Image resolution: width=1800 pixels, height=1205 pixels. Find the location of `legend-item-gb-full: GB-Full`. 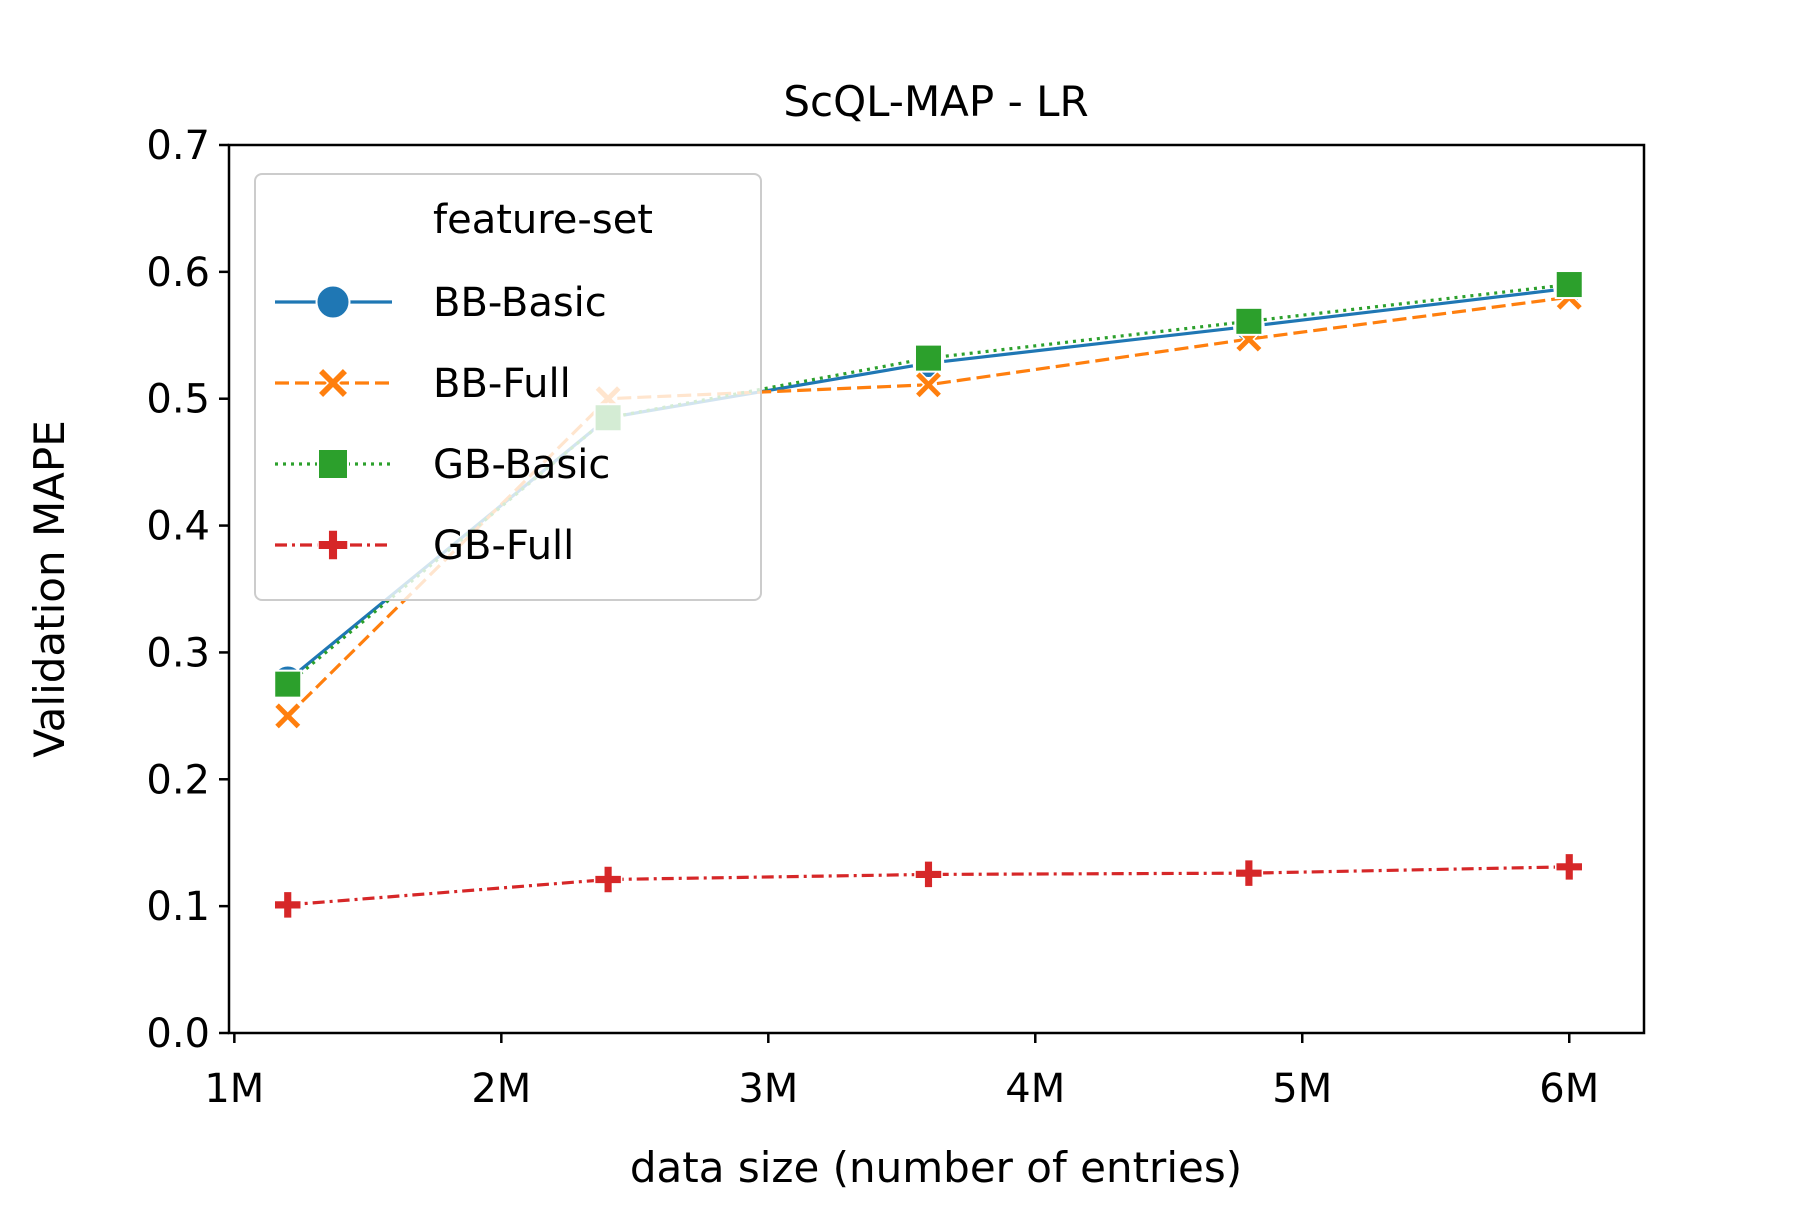

legend-item-gb-full: GB-Full is located at coordinates (424, 546).